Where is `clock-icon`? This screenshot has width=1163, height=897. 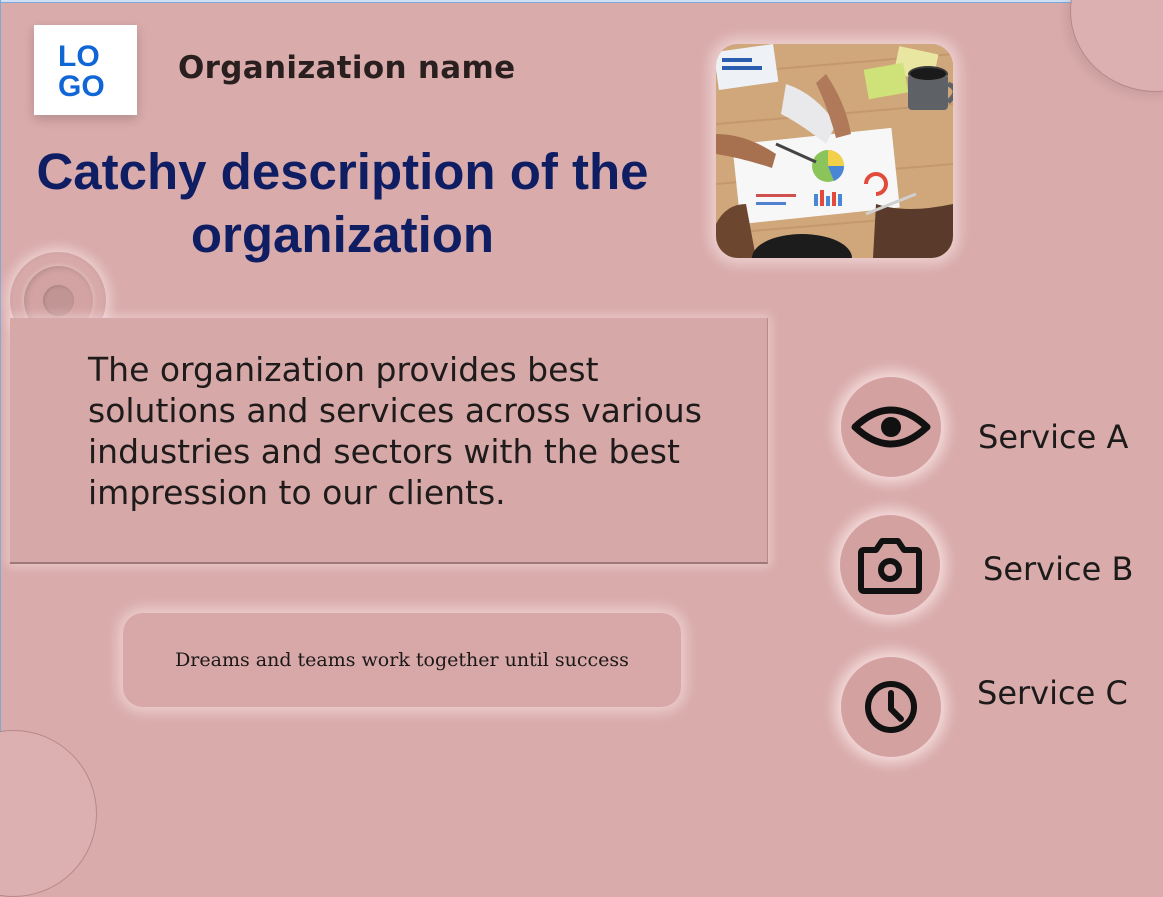 clock-icon is located at coordinates (891, 707).